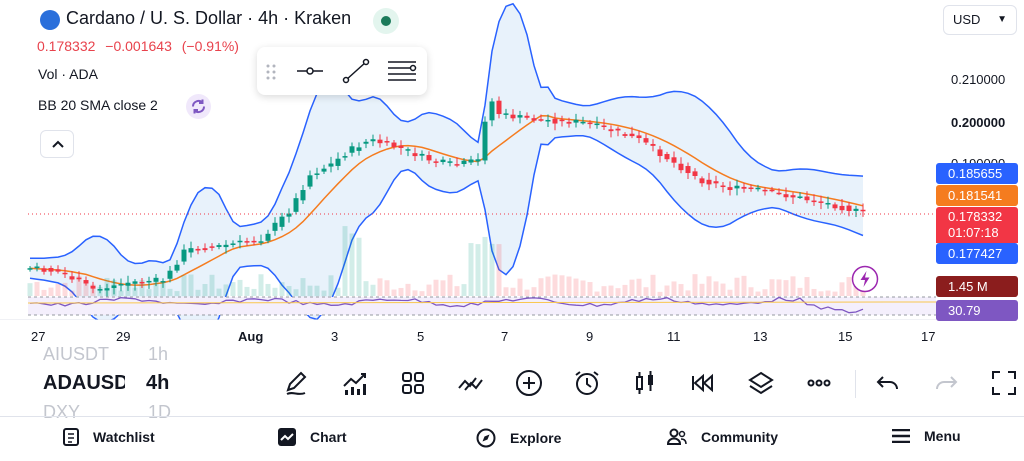  I want to click on drawing-toolbar, so click(342, 71).